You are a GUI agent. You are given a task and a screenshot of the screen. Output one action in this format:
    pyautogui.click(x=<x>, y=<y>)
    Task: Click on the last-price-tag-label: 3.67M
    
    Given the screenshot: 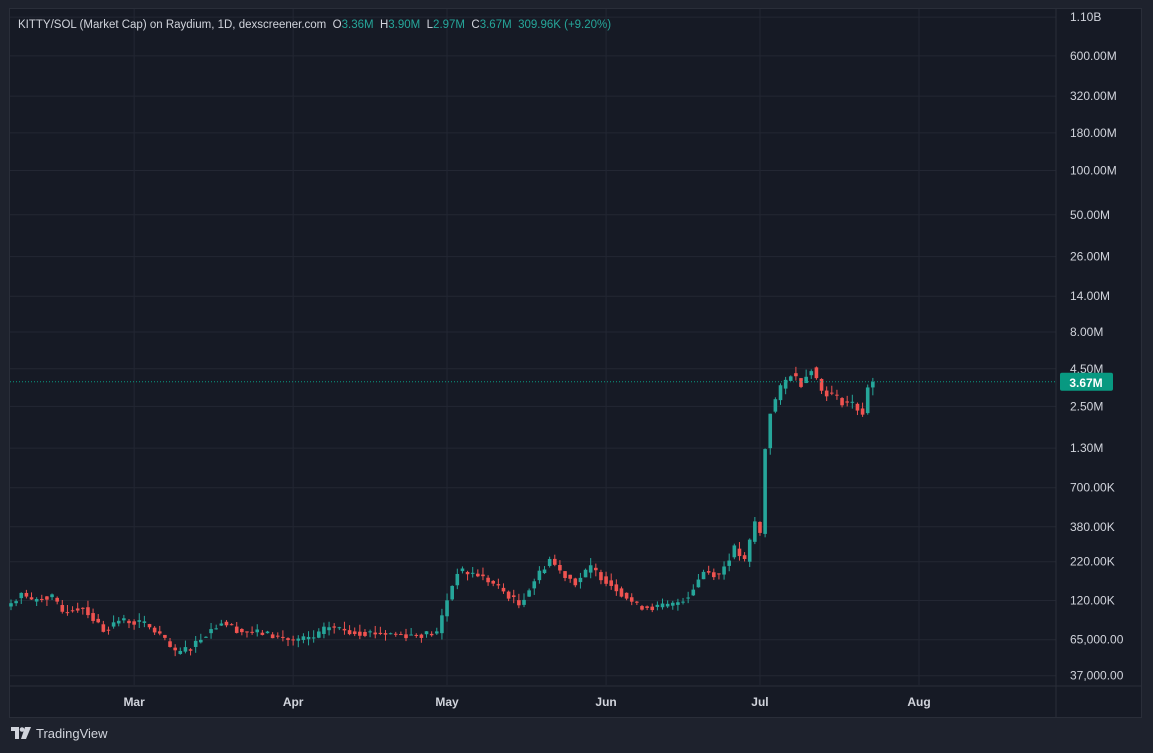 What is the action you would take?
    pyautogui.click(x=1085, y=383)
    